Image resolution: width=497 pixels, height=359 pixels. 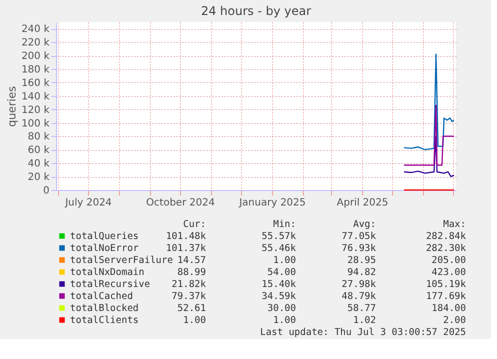 I want to click on legend-label: totalBlocked, so click(x=104, y=308).